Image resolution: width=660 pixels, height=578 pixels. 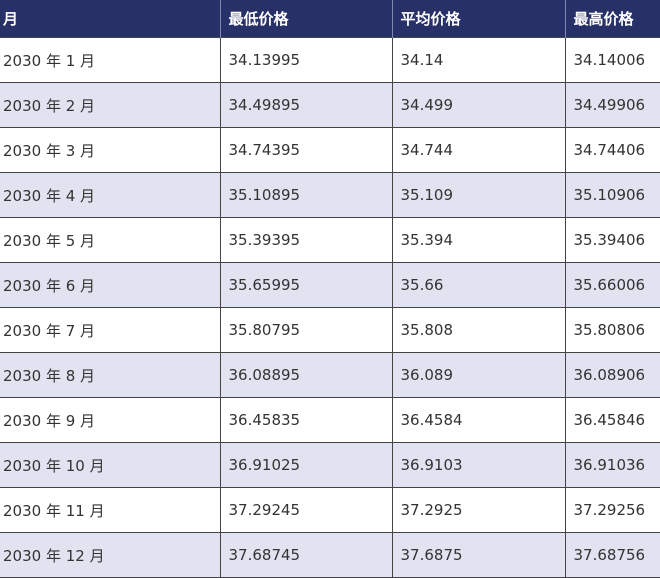 What do you see at coordinates (478, 375) in the screenshot?
I see `price-cell: 36.089` at bounding box center [478, 375].